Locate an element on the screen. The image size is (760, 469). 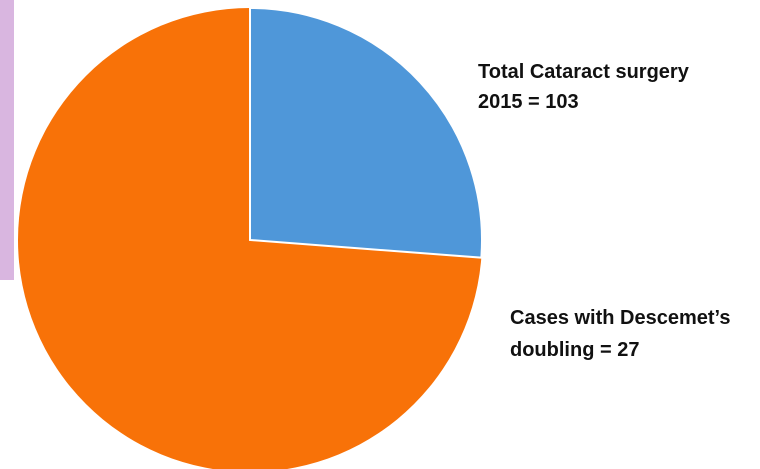
annotation: doubling = 27 is located at coordinates (574, 350).